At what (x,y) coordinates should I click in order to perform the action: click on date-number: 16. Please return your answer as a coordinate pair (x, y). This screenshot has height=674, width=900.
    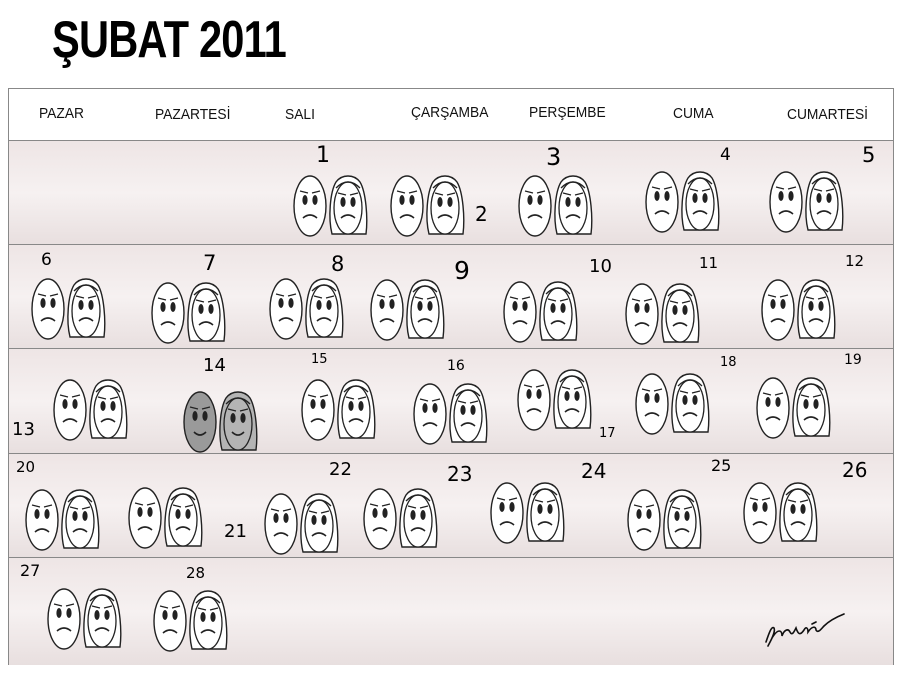
    Looking at the image, I should click on (456, 366).